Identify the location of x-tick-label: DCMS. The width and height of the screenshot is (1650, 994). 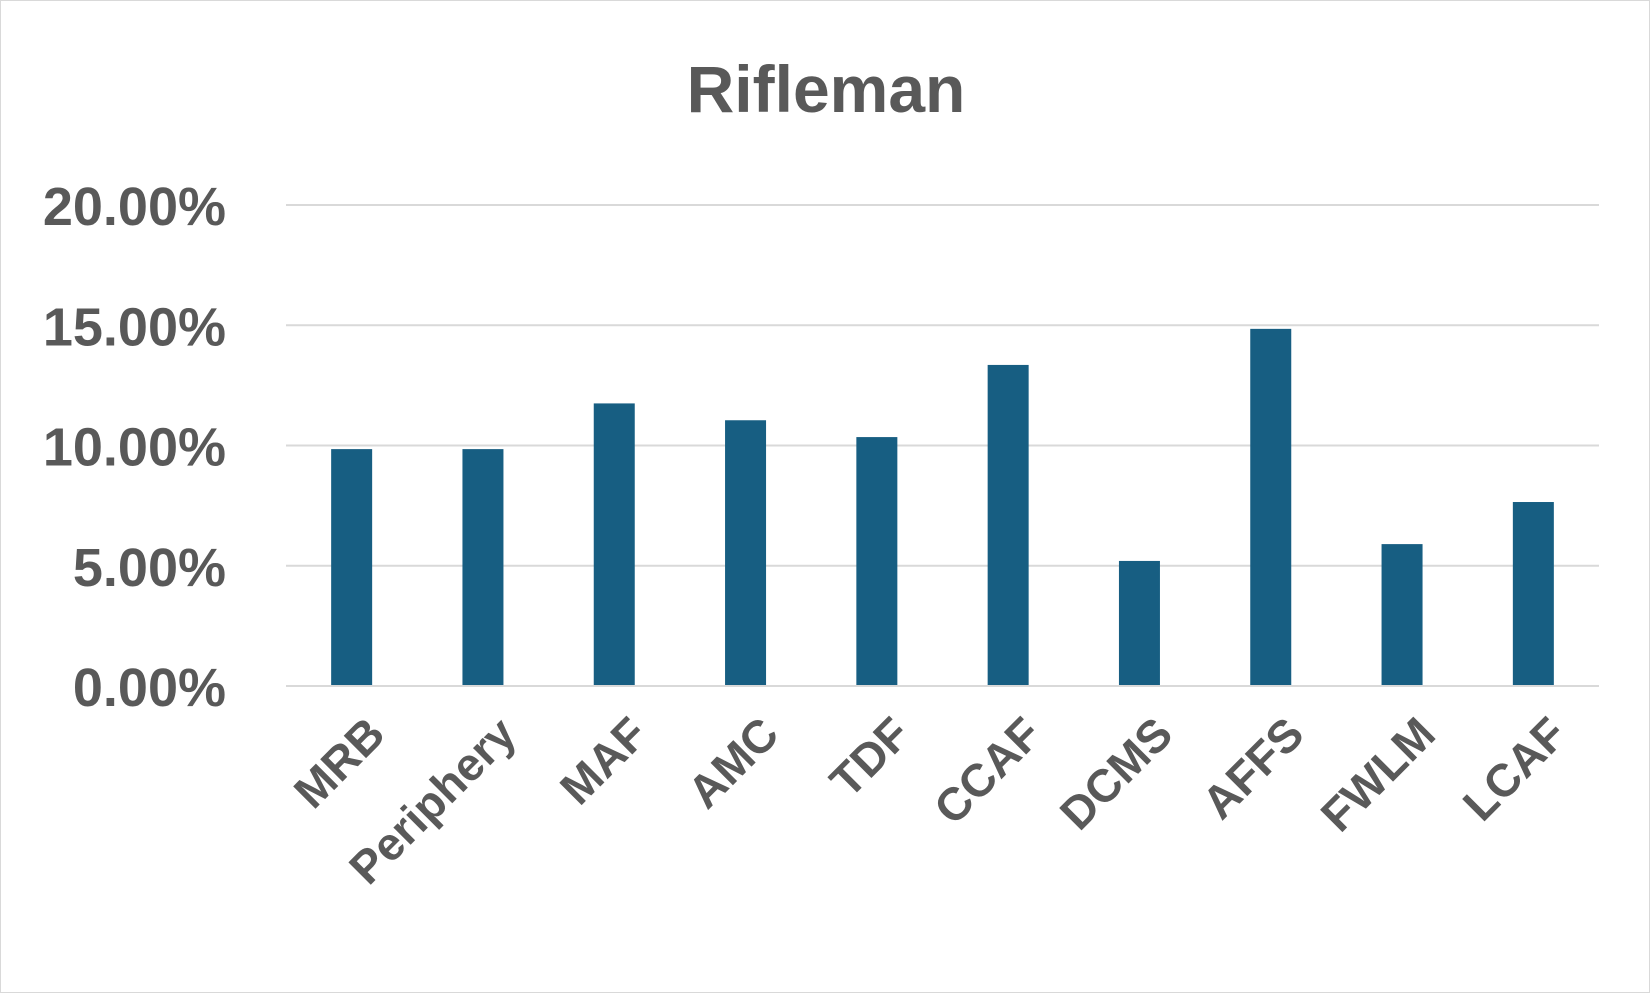
(1116, 773).